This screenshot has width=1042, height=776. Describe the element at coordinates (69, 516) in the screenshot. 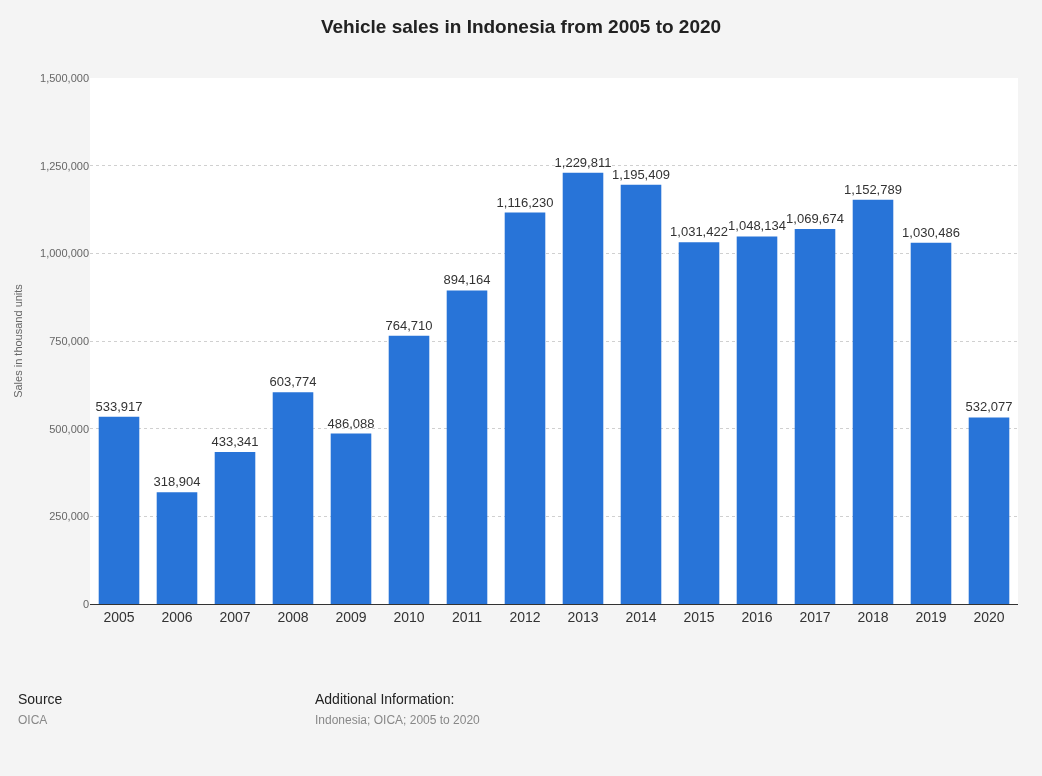

I see `y-tick-label: 250,000` at that location.